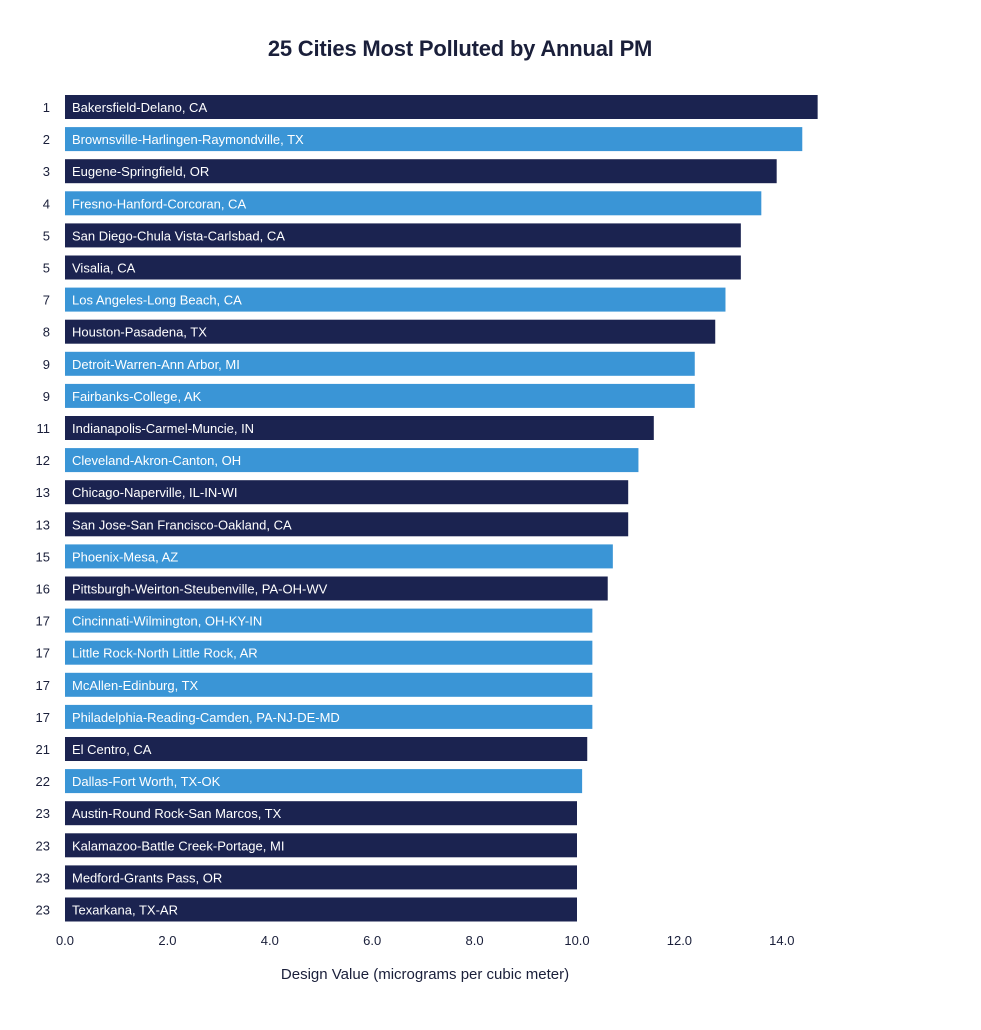 The image size is (981, 1030). Describe the element at coordinates (154, 492) in the screenshot. I see `bar-label: Chicago-Naperville, IL-IN-WI` at that location.